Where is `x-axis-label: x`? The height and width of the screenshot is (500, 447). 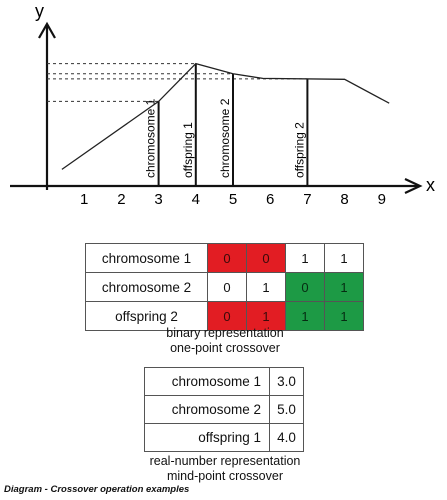
x-axis-label: x is located at coordinates (430, 185).